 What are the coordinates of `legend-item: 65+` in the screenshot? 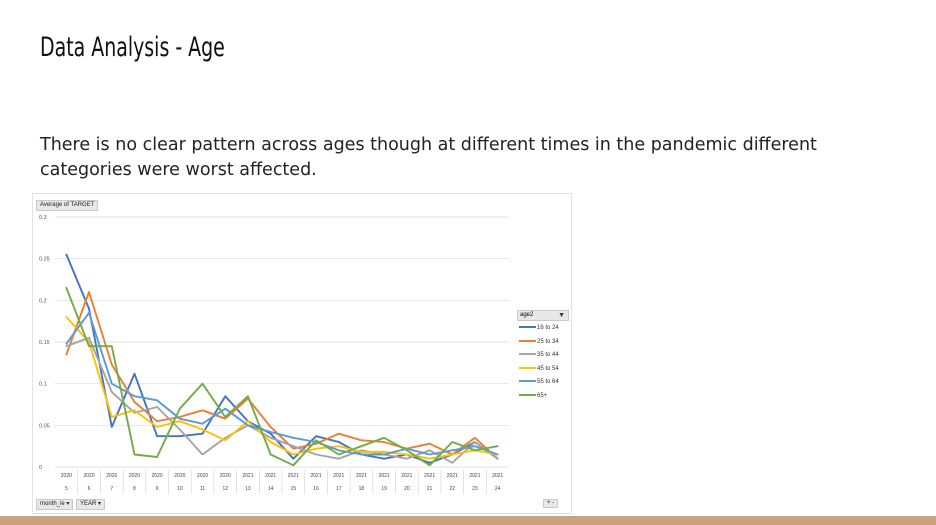 It's located at (539, 397).